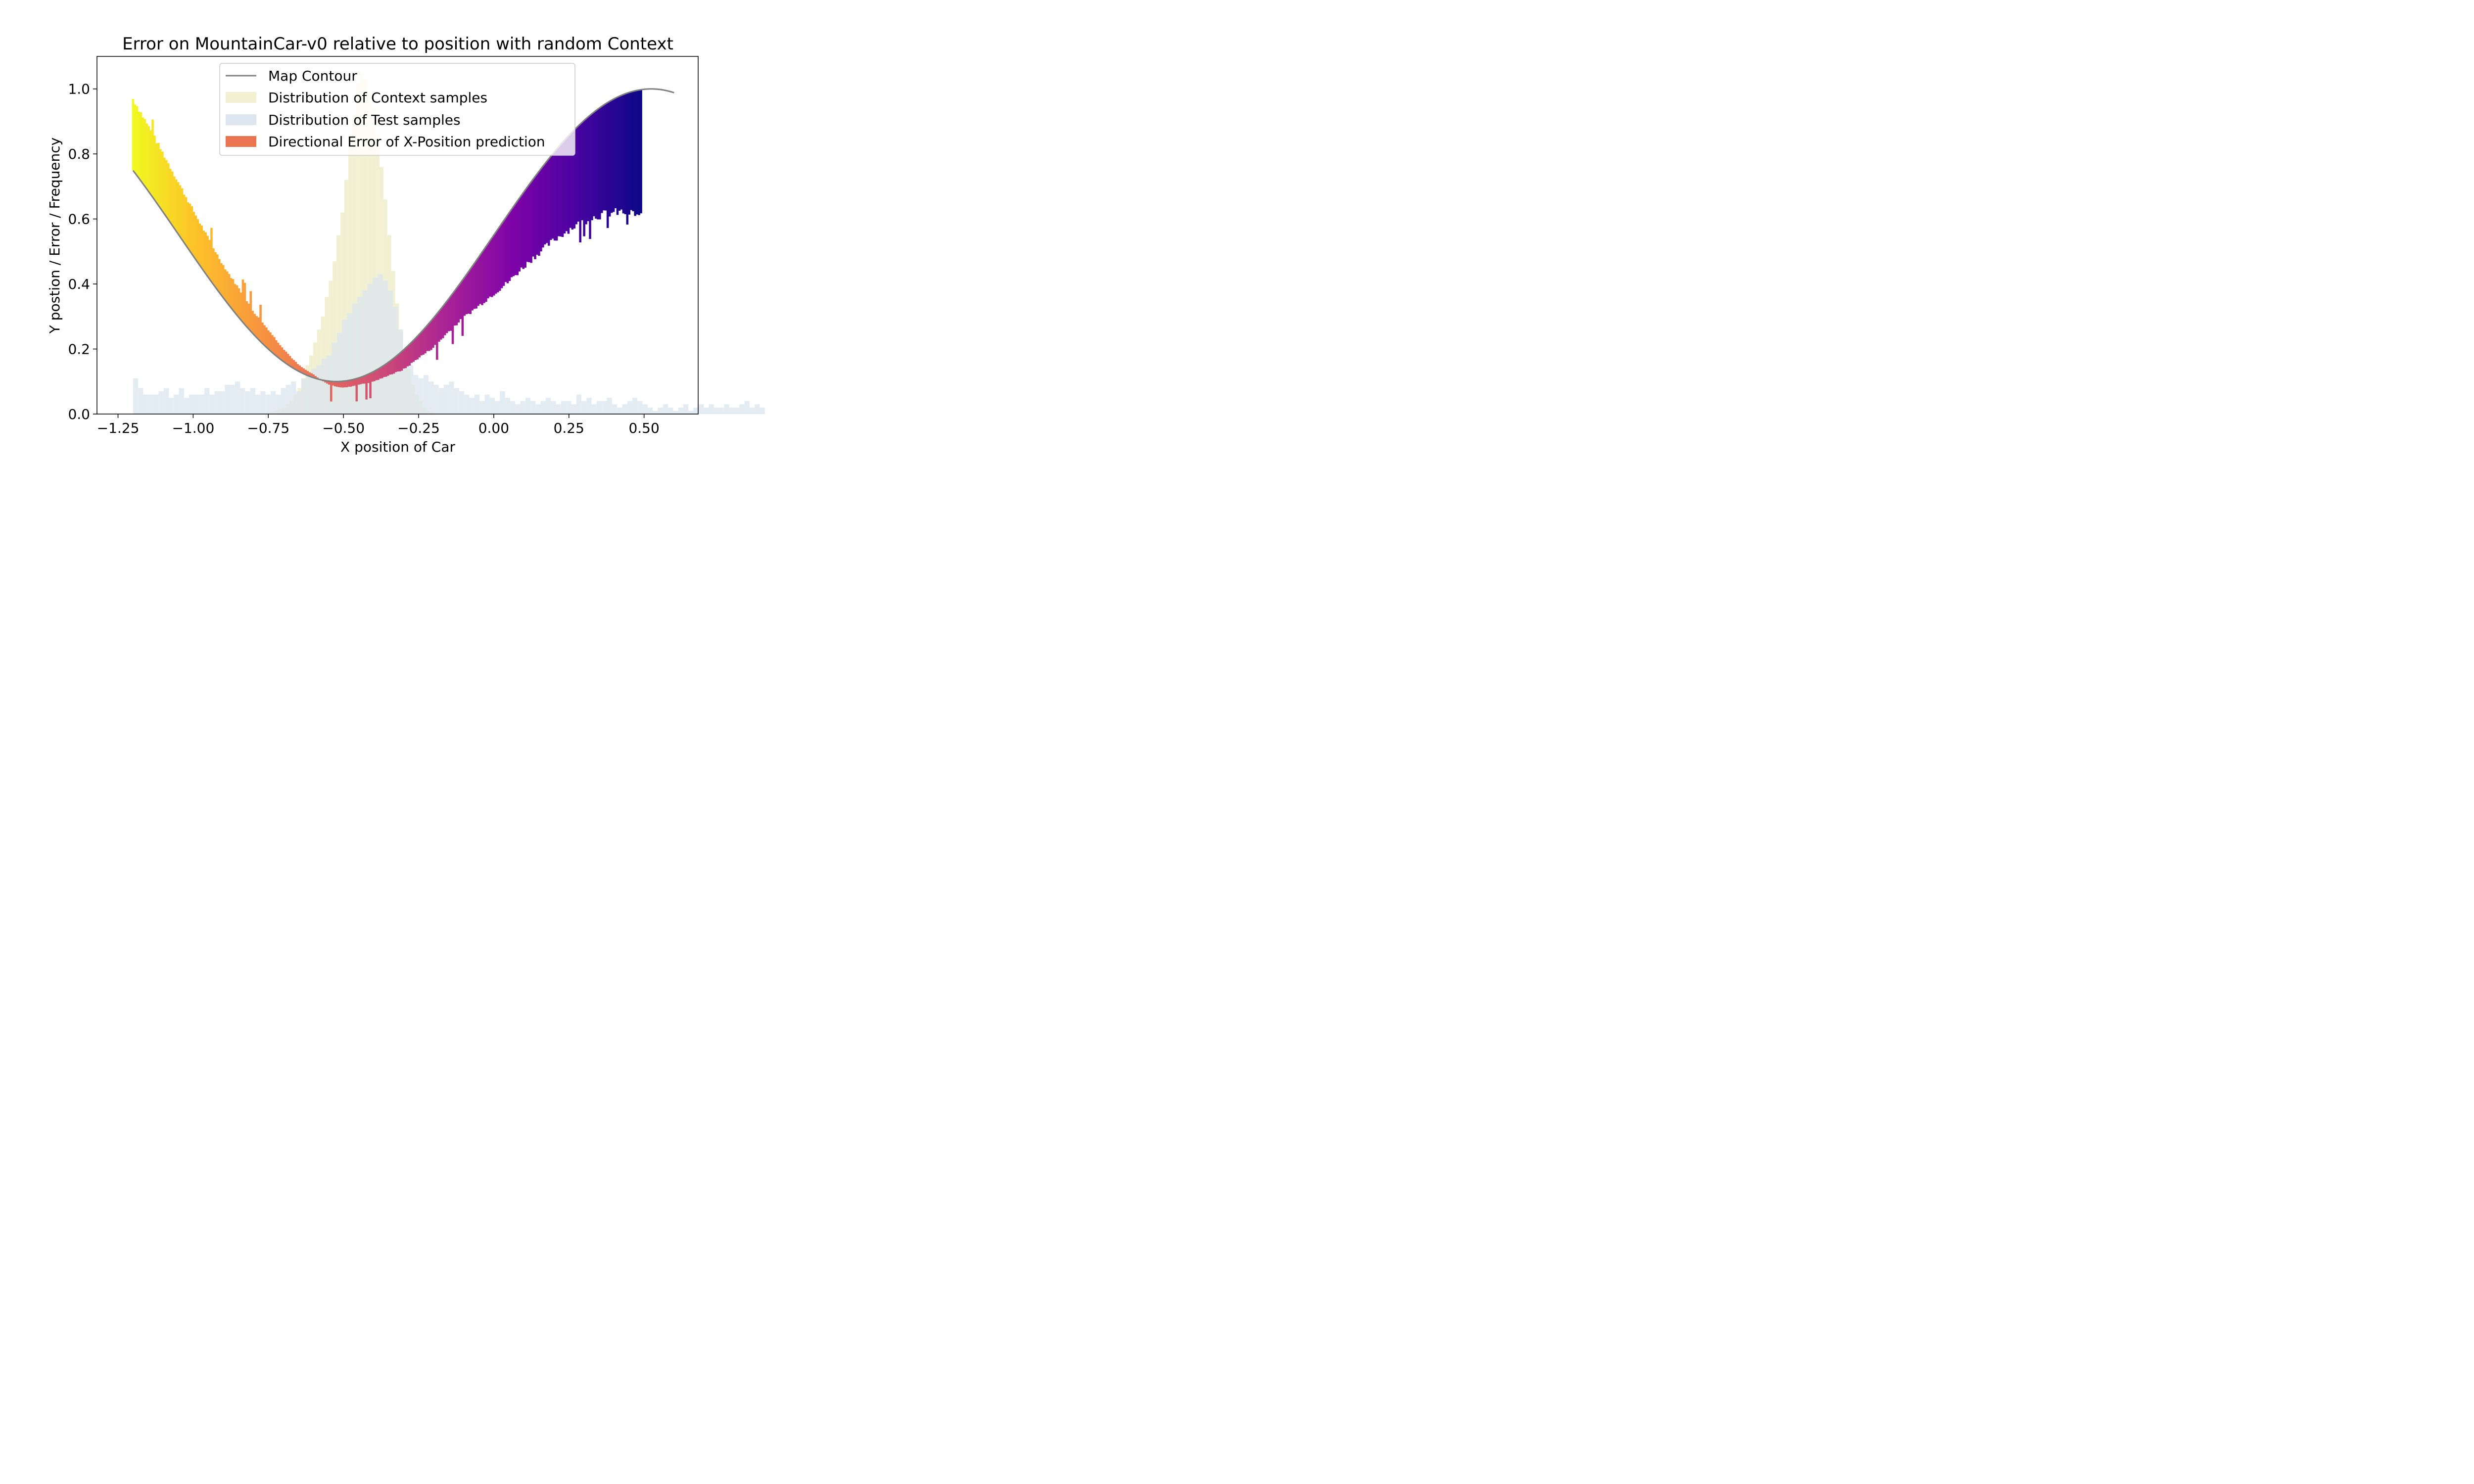 The image size is (2474, 1484). What do you see at coordinates (79, 219) in the screenshot?
I see `y-tick-label: 0.6` at bounding box center [79, 219].